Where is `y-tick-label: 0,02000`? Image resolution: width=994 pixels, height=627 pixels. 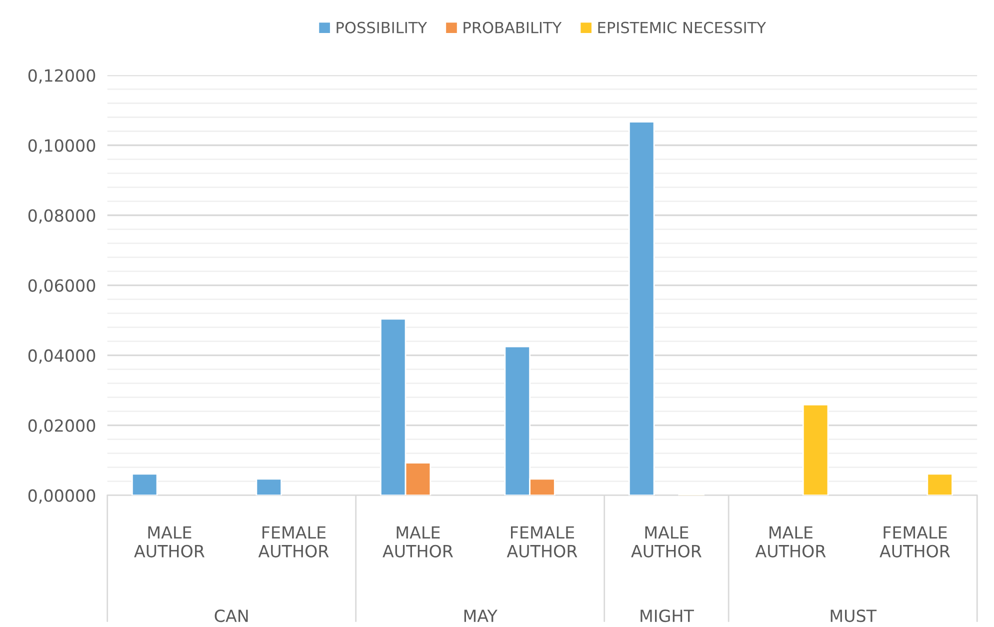
y-tick-label: 0,02000 is located at coordinates (62, 426).